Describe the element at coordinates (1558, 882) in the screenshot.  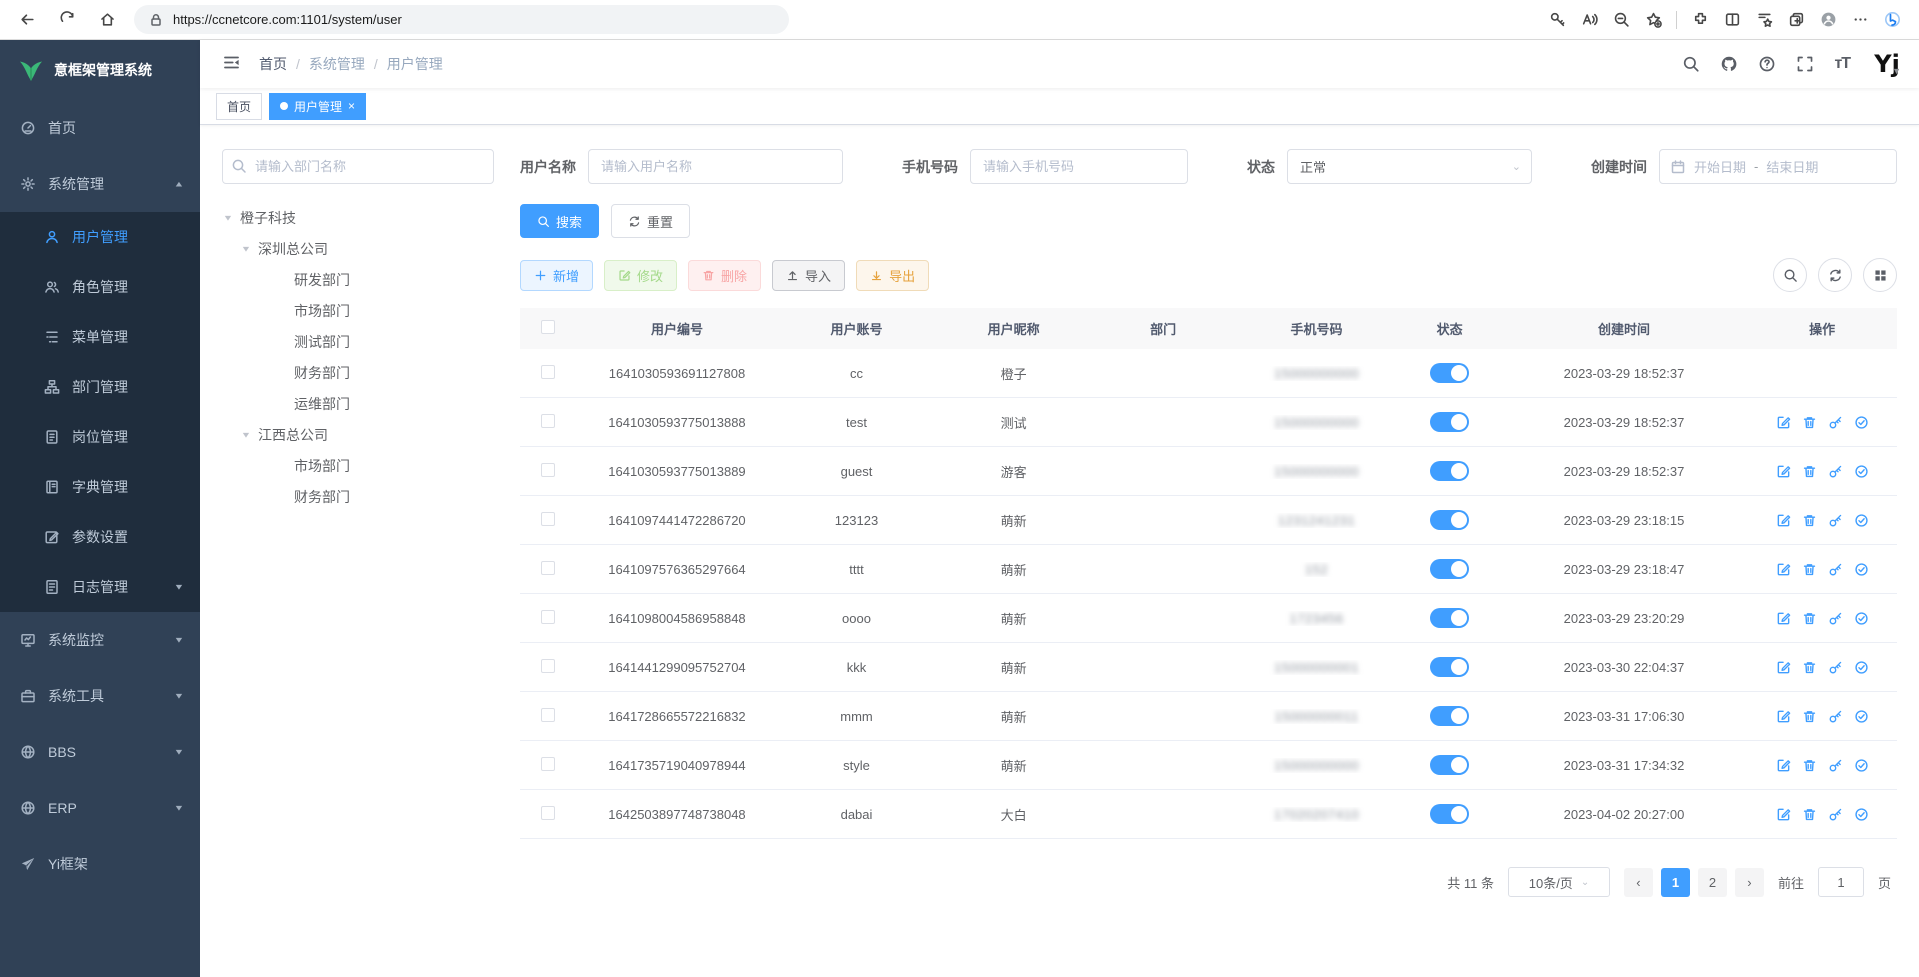
I see `page-size-select: 10条/页 ⌄` at that location.